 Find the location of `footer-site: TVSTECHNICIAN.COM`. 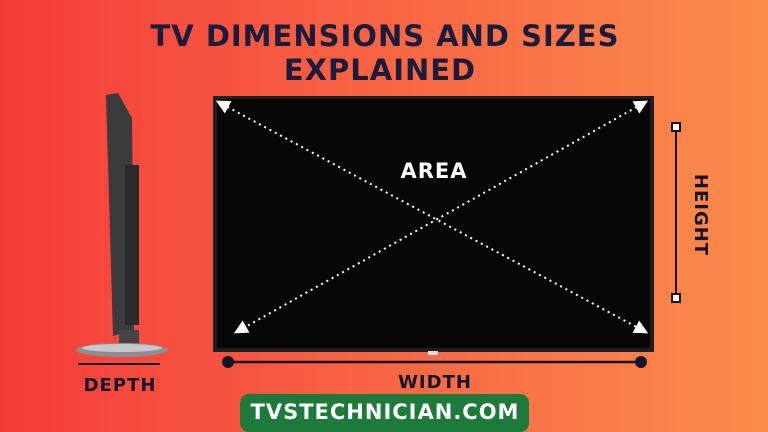

footer-site: TVSTECHNICIAN.COM is located at coordinates (385, 412).